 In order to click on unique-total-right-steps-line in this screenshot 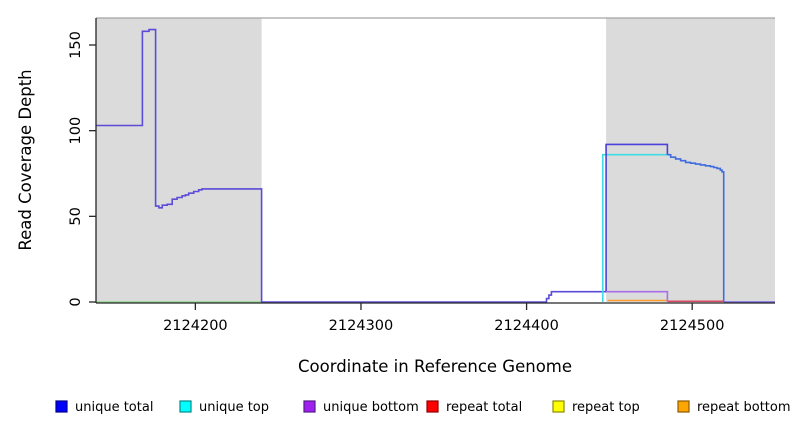, I will do `click(696, 227)`.